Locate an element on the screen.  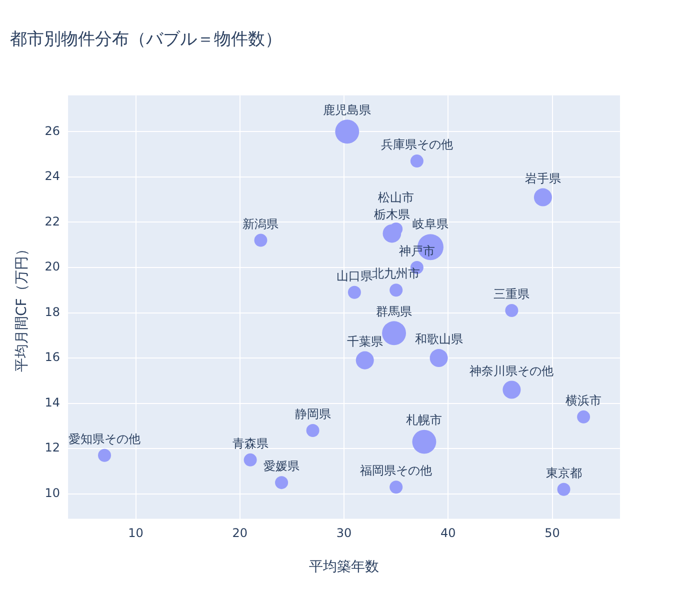
y-tick-label: 12 is located at coordinates (52, 447).